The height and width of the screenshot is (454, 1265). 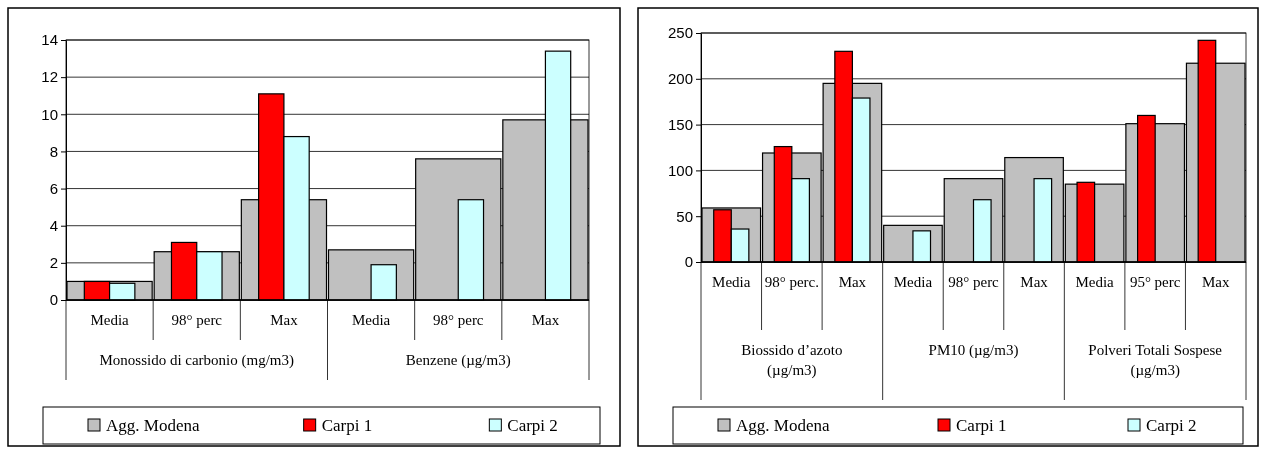 What do you see at coordinates (49, 40) in the screenshot?
I see `y-tick-label: 14` at bounding box center [49, 40].